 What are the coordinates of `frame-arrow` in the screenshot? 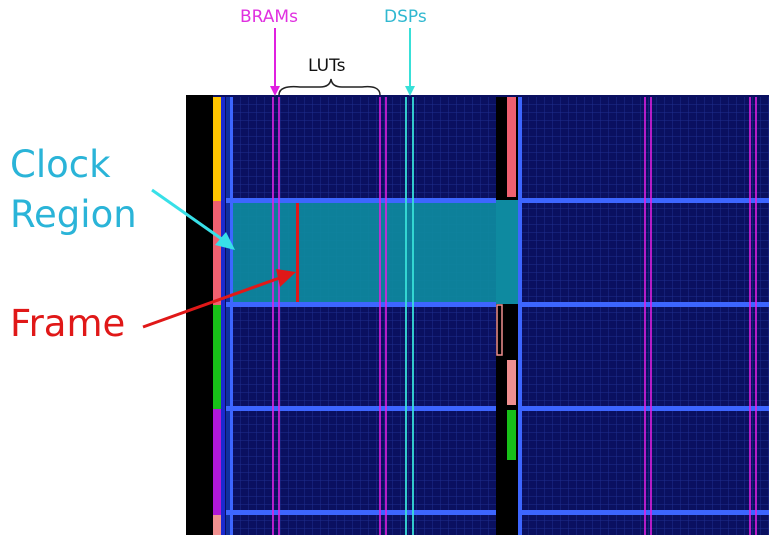 It's located at (219, 299).